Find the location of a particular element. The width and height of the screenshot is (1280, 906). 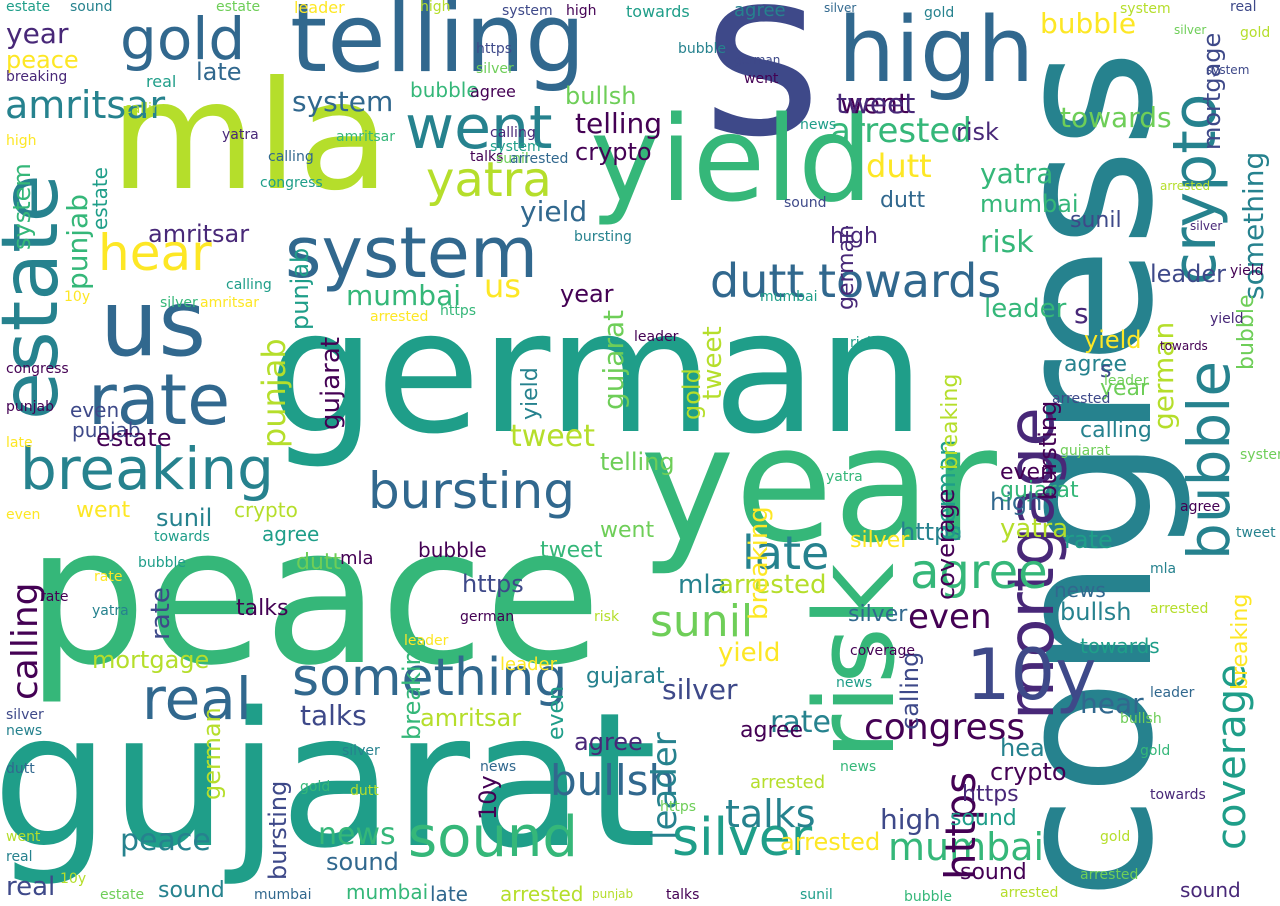

word-hear: hear is located at coordinates (1112, 703).